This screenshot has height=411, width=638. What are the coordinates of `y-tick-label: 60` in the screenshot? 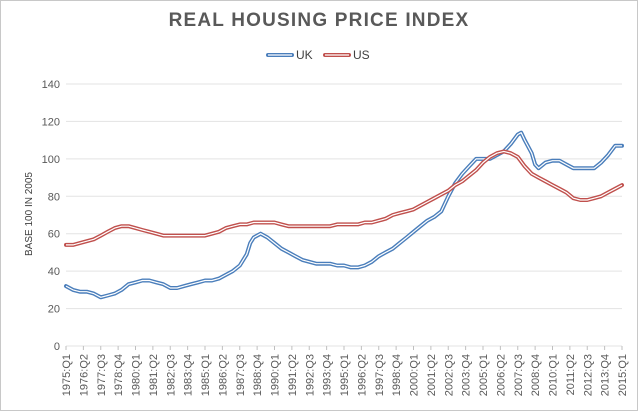 It's located at (54, 235).